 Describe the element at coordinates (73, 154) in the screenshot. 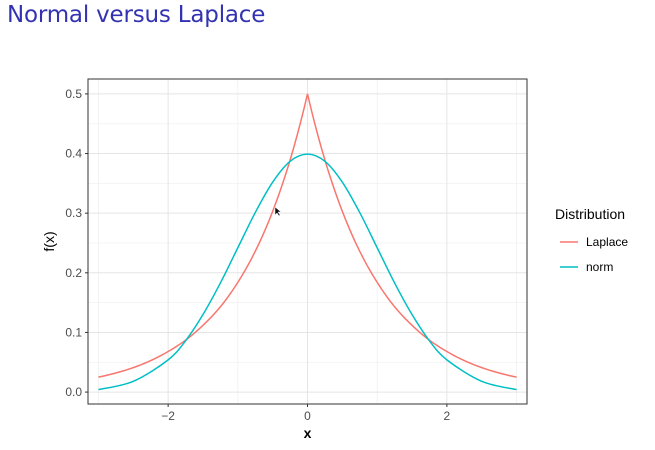

I see `y-tick-label: 0.4` at that location.